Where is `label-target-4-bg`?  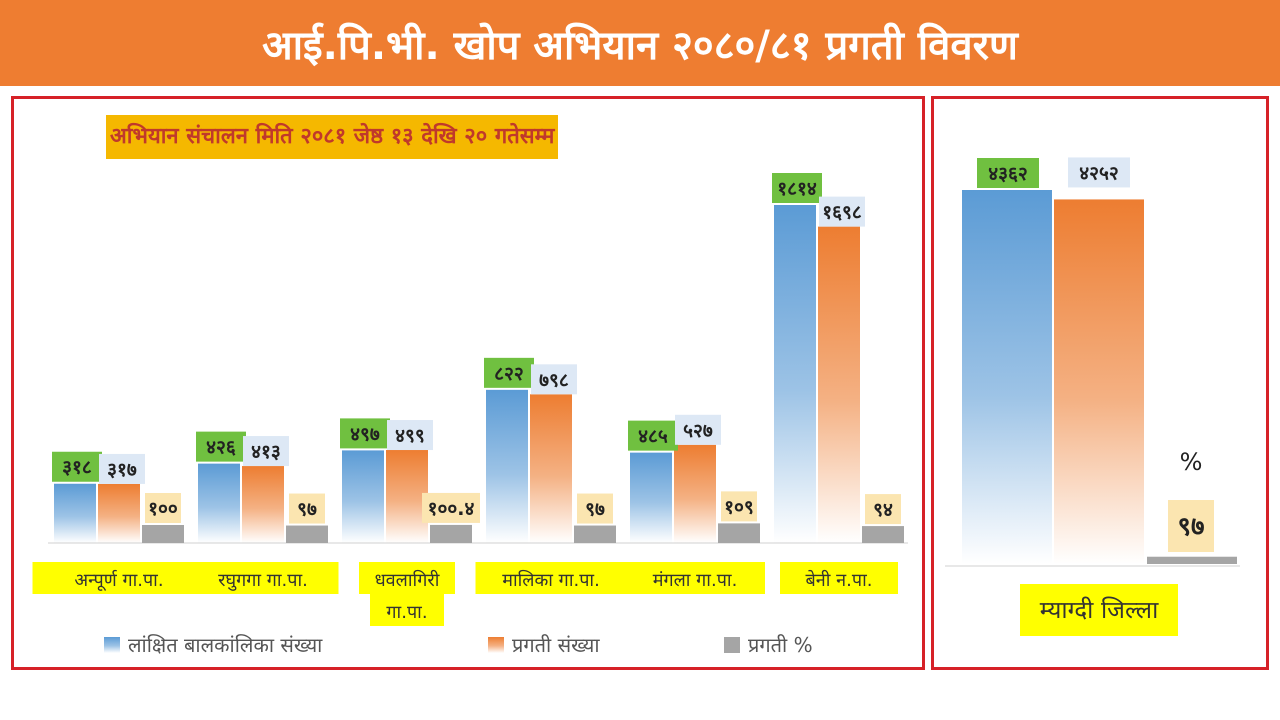
label-target-4-bg is located at coordinates (653, 435).